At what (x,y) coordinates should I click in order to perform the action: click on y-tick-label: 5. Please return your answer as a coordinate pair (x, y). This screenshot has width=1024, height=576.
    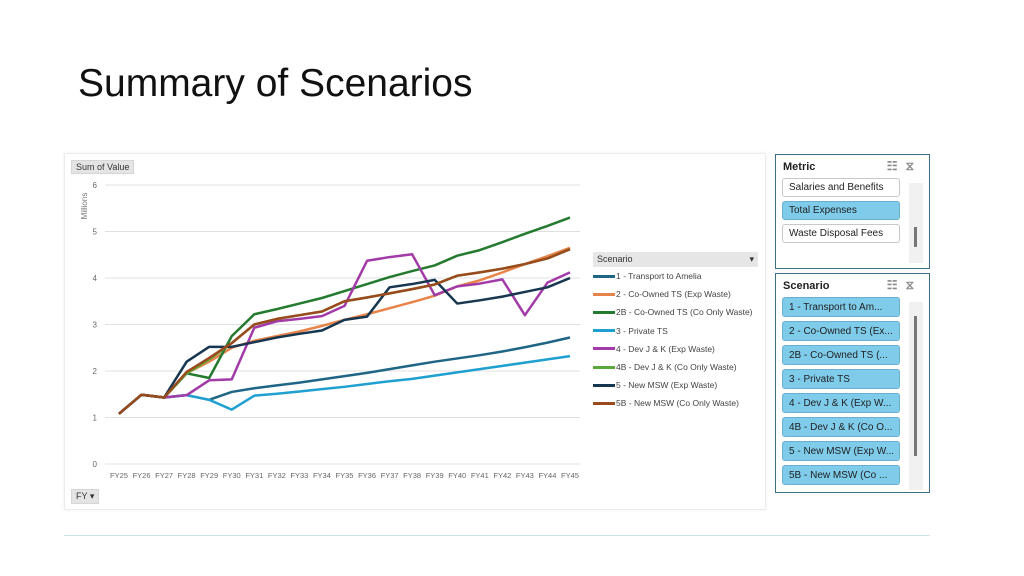
    Looking at the image, I should click on (95, 232).